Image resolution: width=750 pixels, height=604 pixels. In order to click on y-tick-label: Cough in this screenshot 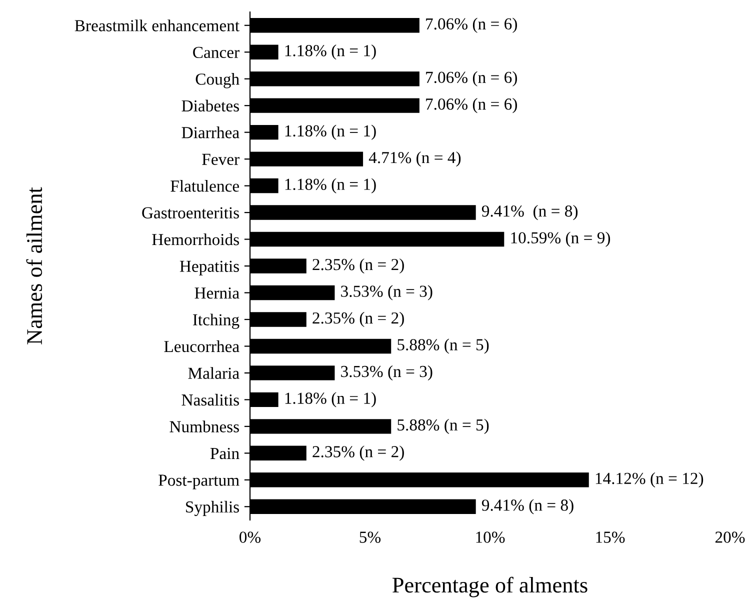, I will do `click(218, 80)`.